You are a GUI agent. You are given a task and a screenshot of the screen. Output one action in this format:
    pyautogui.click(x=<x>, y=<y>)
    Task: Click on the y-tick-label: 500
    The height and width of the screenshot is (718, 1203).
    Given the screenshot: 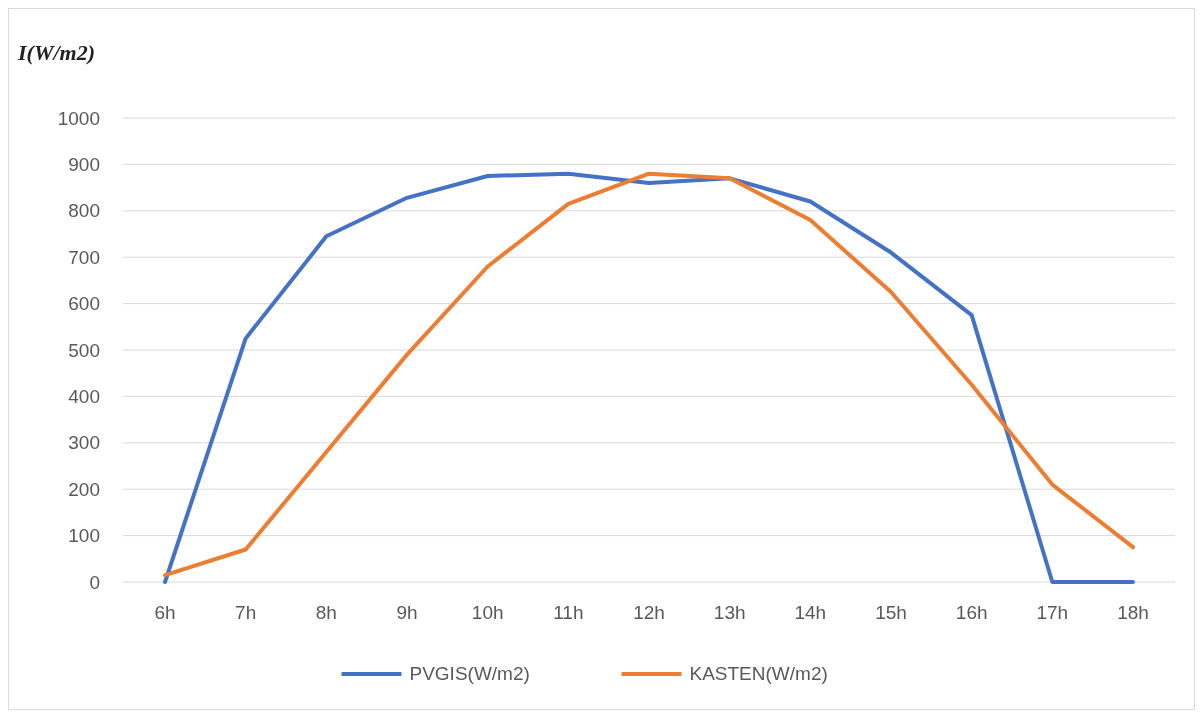 What is the action you would take?
    pyautogui.click(x=84, y=350)
    